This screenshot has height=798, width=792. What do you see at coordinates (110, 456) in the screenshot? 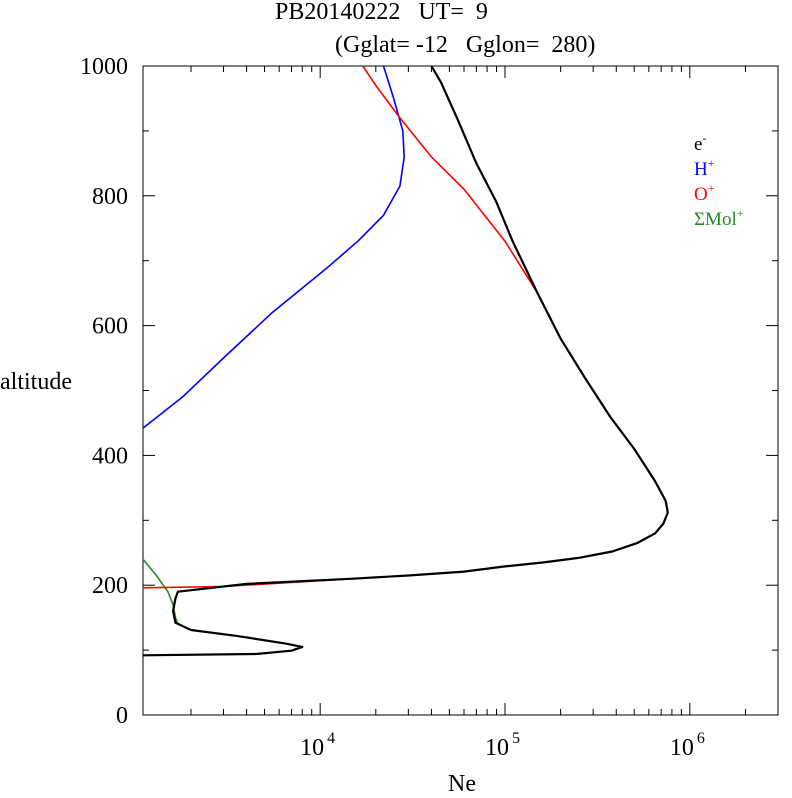
I see `y-tick-label: 400` at bounding box center [110, 456].